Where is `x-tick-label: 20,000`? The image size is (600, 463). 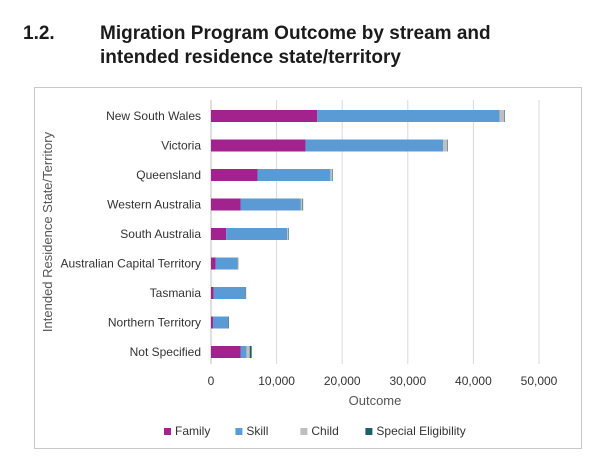
x-tick-label: 20,000 is located at coordinates (342, 381).